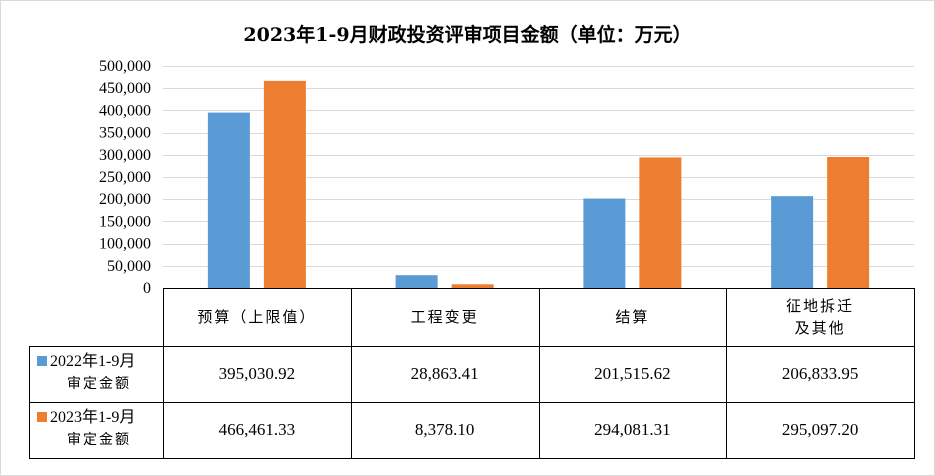 This screenshot has height=476, width=935. I want to click on y-tick-label: 100,000, so click(125, 244).